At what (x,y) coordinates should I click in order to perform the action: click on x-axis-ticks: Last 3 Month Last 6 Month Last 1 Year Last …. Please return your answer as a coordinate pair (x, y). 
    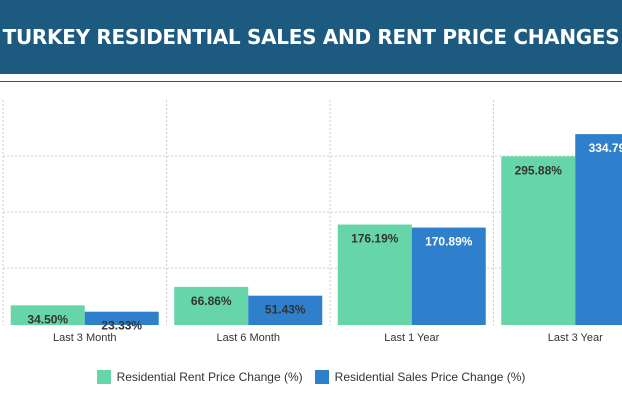
    Looking at the image, I should click on (328, 338).